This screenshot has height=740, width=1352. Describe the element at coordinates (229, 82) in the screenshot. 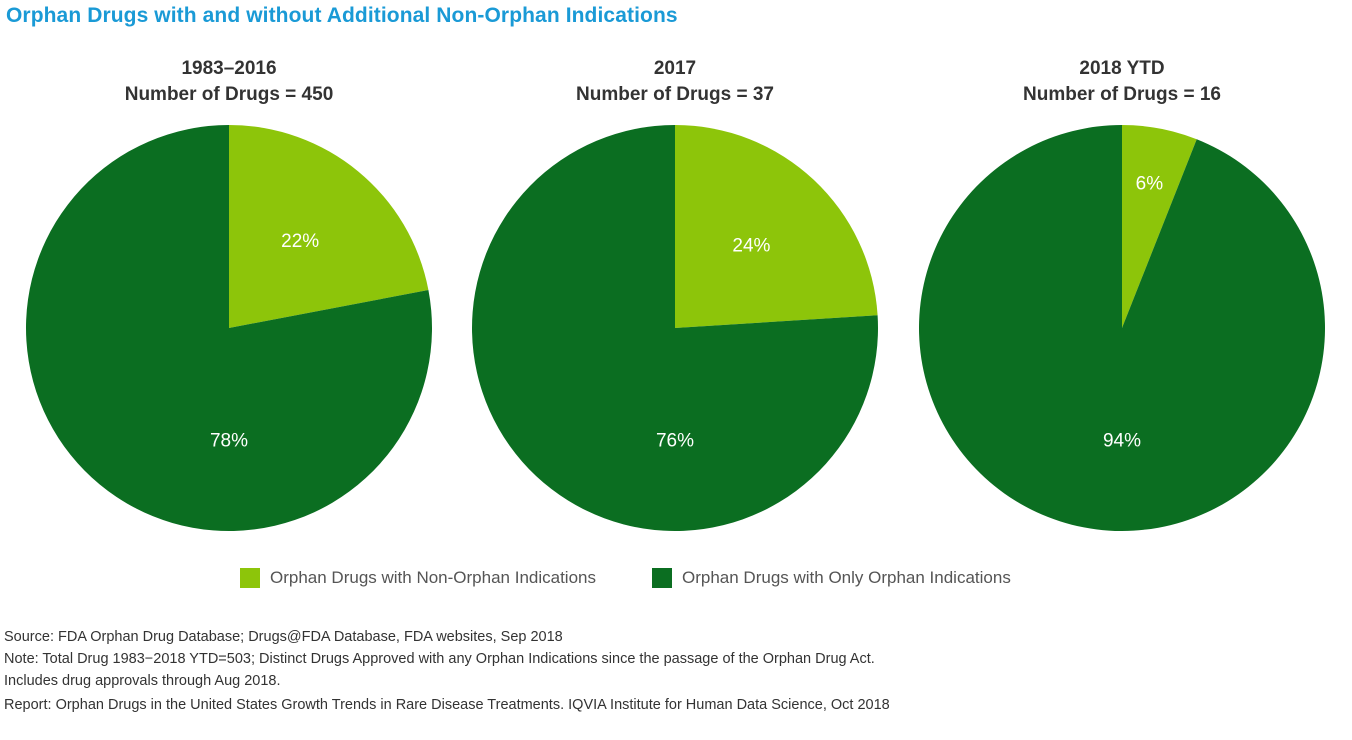

I see `pie-1-header: 1983–2016 Number of Drugs = 450` at that location.